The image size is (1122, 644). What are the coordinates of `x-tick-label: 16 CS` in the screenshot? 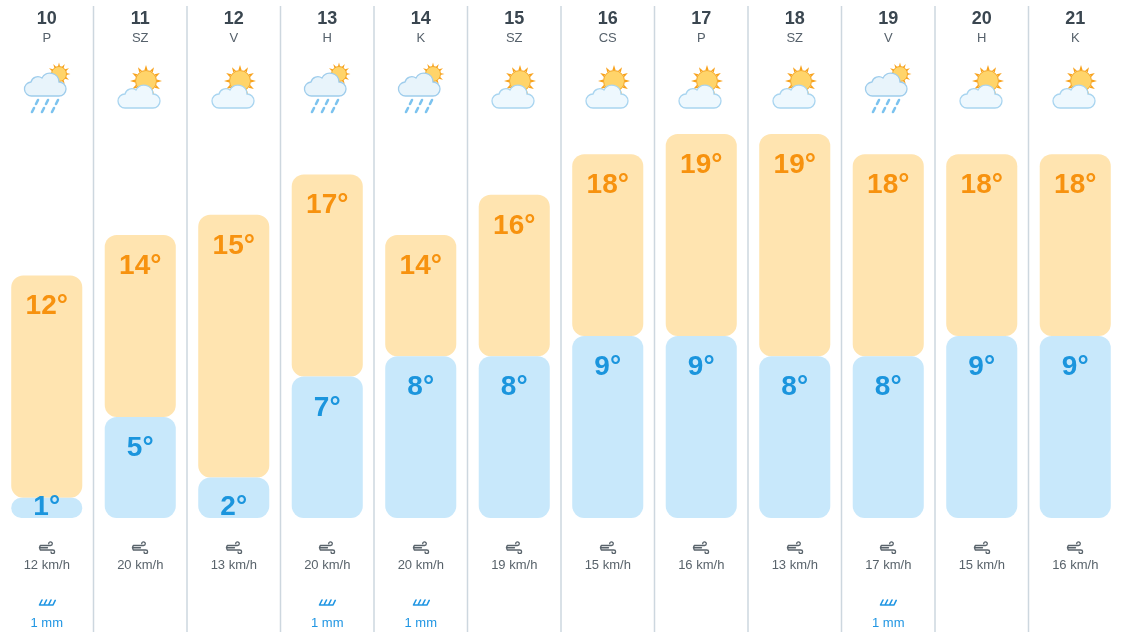 It's located at (607, 26).